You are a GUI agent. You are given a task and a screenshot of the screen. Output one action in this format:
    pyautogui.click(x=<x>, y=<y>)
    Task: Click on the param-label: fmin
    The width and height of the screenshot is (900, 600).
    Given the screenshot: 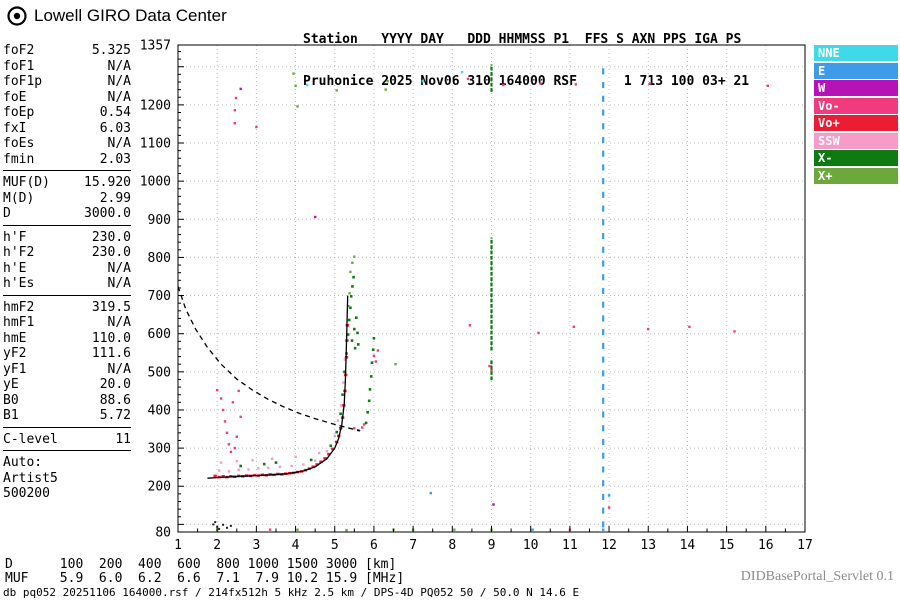 What is the action you would take?
    pyautogui.click(x=19, y=159)
    